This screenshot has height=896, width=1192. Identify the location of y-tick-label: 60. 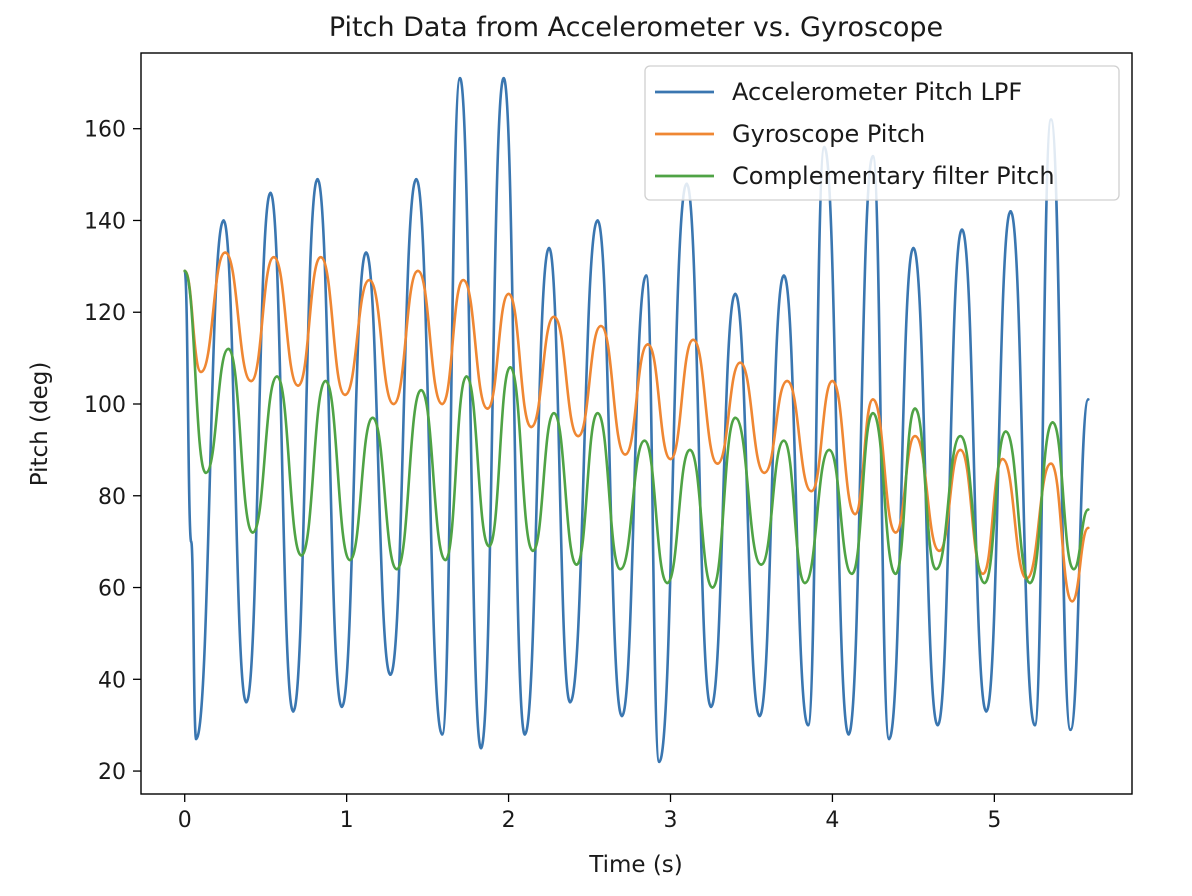
(112, 589).